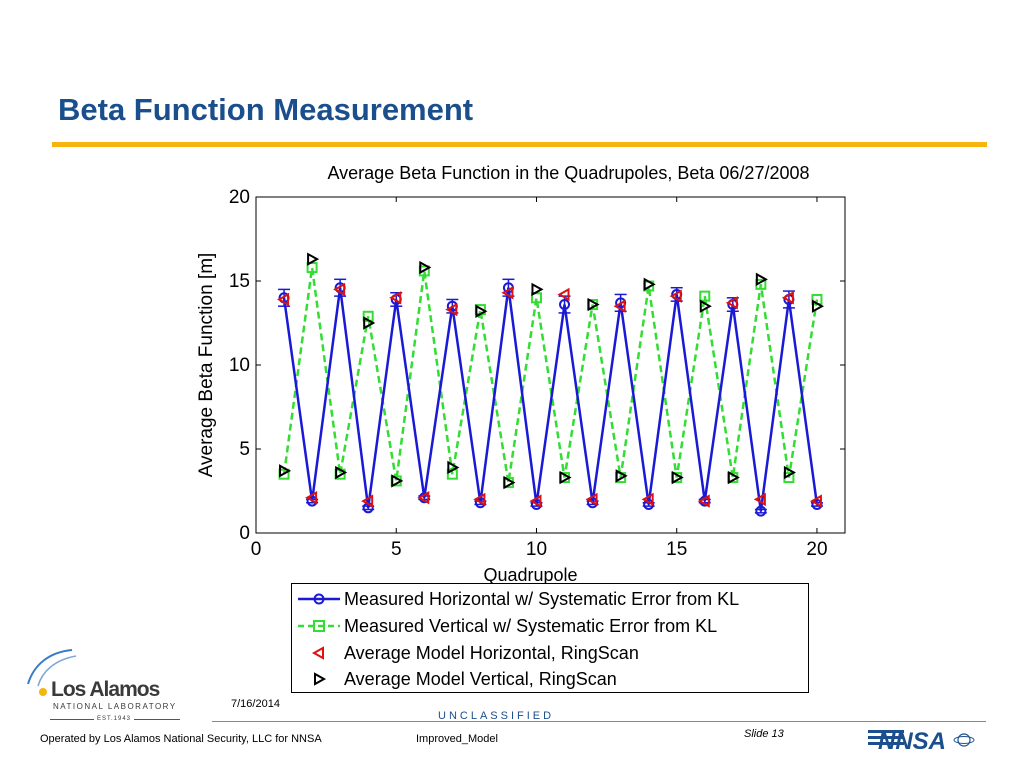  I want to click on footer-rule, so click(599, 721).